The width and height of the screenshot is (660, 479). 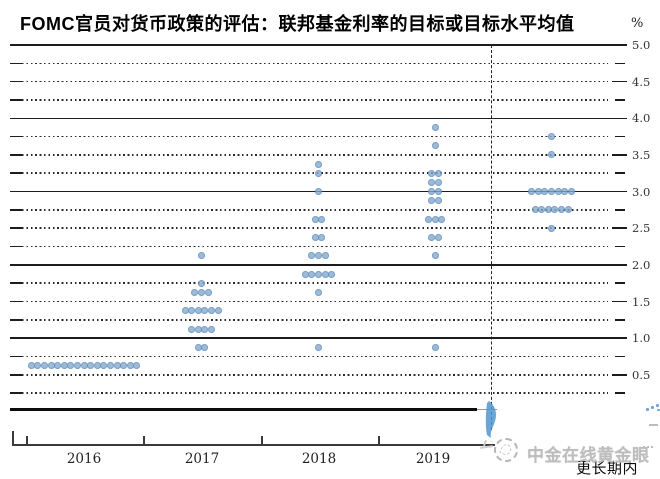 I want to click on y-axis-unit-label: %, so click(x=637, y=23).